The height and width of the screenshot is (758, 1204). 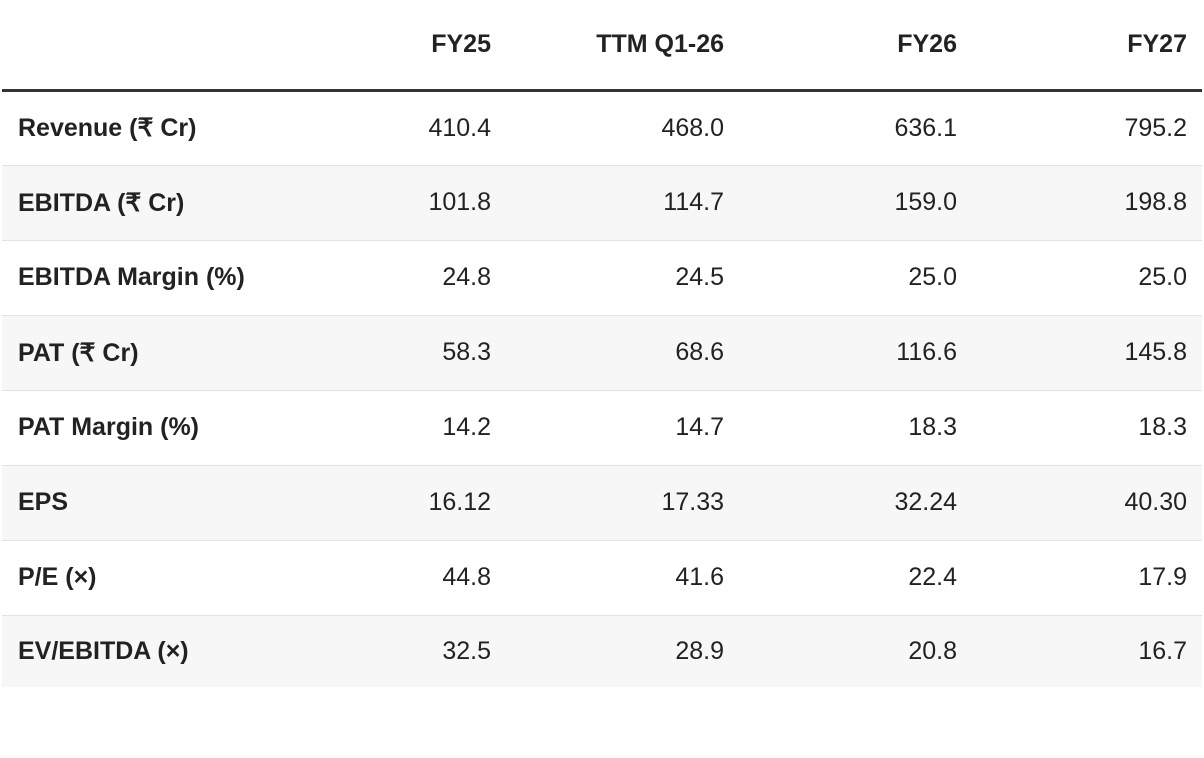 I want to click on row-label: EPS, so click(x=137, y=503).